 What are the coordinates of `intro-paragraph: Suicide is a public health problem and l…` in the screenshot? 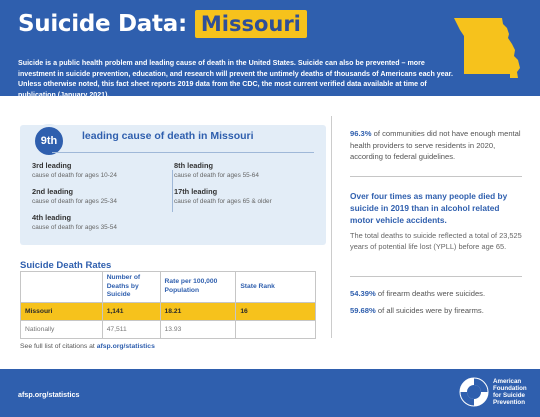 It's located at (235, 79).